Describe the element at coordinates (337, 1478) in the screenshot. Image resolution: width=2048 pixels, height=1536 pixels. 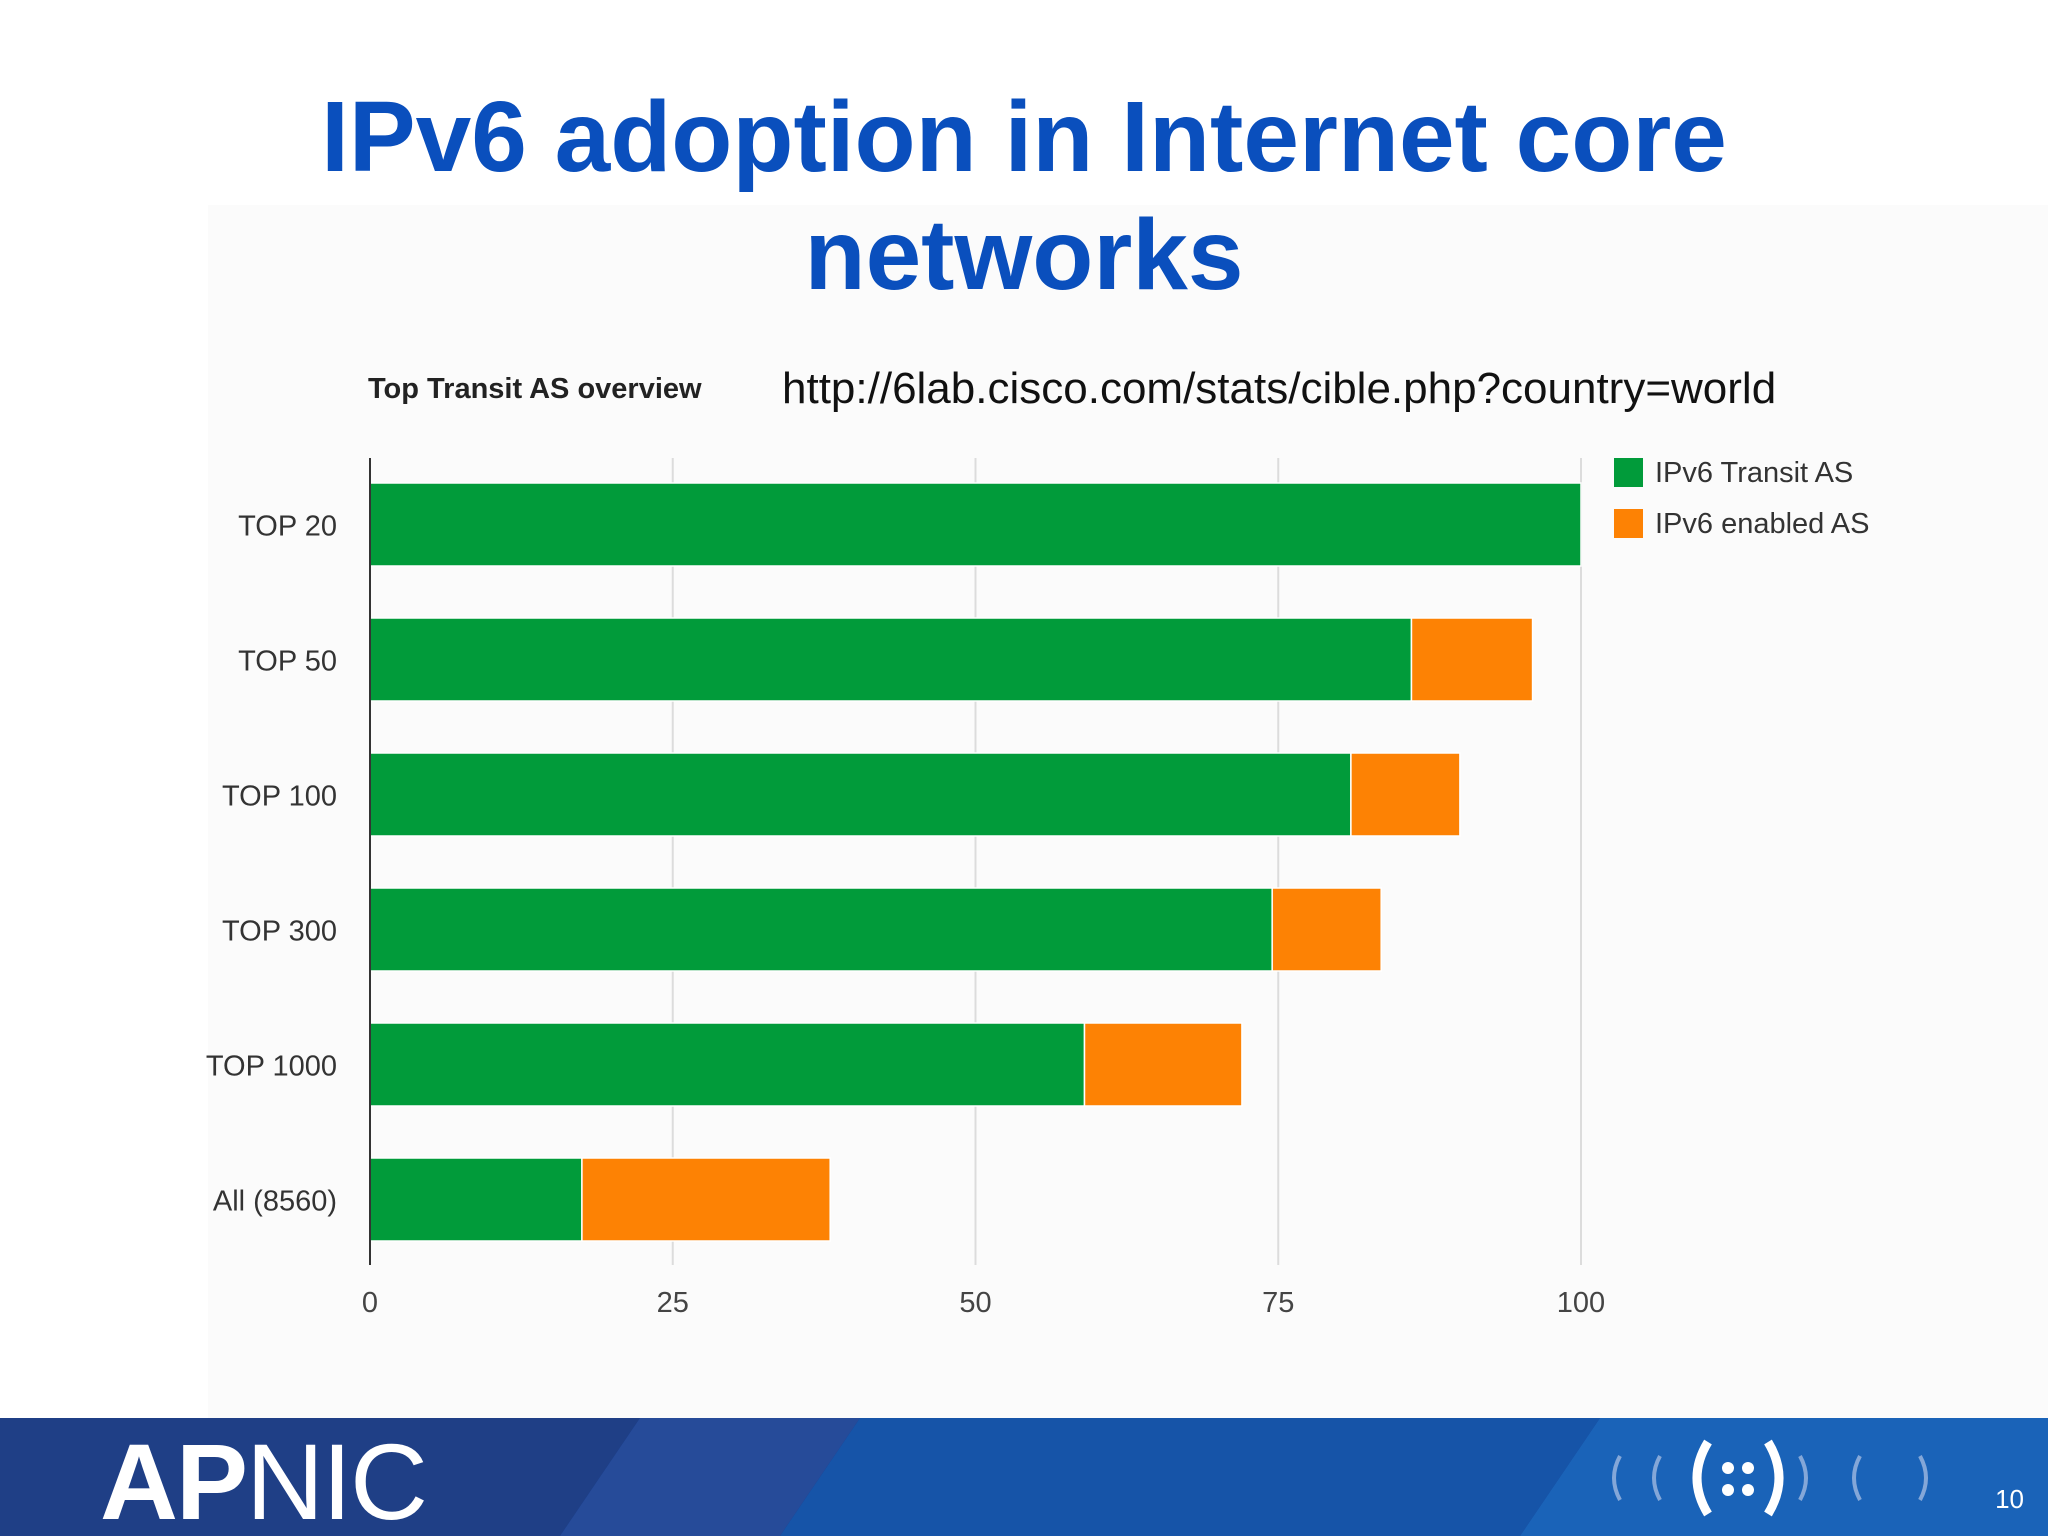
I see `apnic-logo-thin: NIC` at that location.